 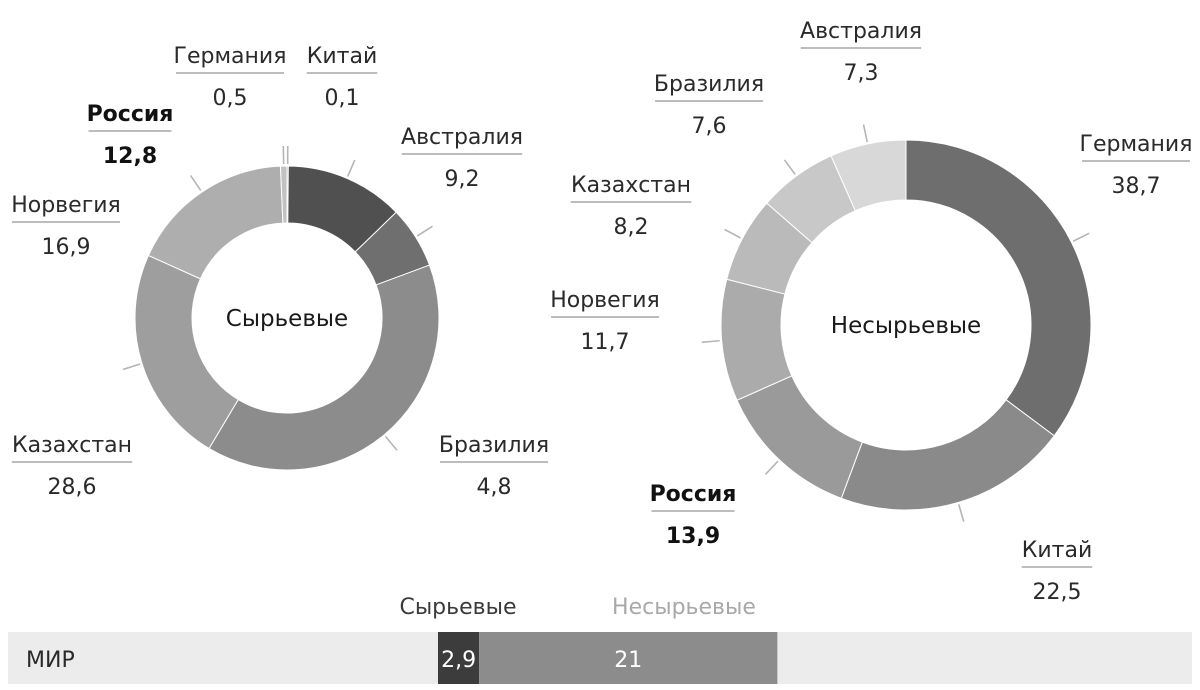 I want to click on slice-value-norway: 11,7, so click(x=605, y=342).